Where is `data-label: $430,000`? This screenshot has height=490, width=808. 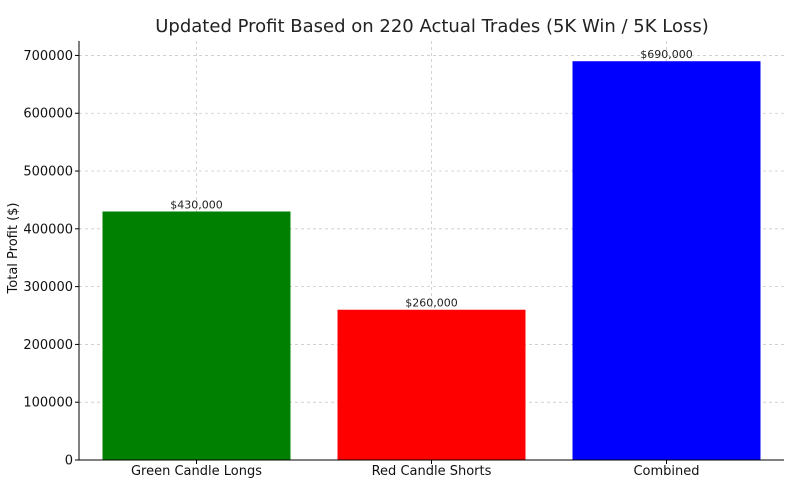 data-label: $430,000 is located at coordinates (196, 204).